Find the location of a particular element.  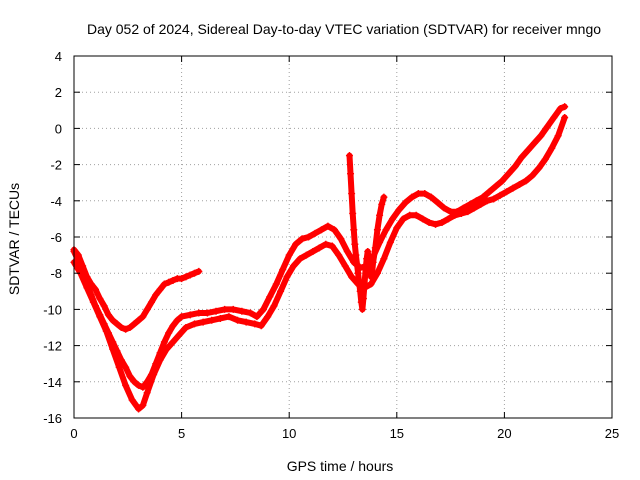

y-tick-label: -12 is located at coordinates (52, 346).